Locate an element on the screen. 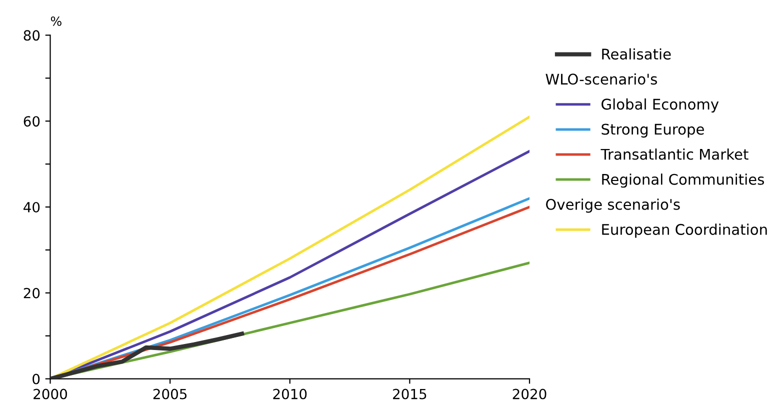  y-tick-label: 0 is located at coordinates (36, 379).